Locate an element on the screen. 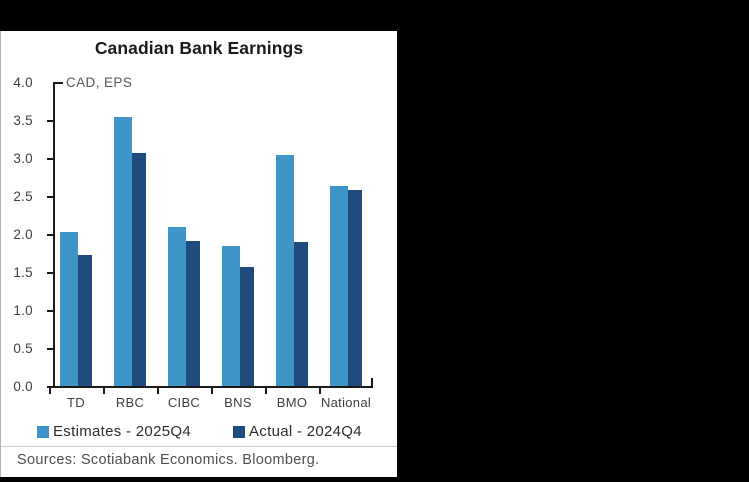 The width and height of the screenshot is (749, 482). bar-actual-rbc is located at coordinates (139, 269).